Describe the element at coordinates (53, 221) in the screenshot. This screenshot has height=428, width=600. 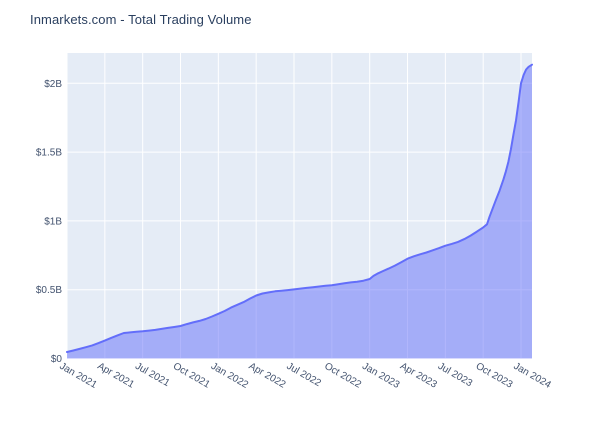
I see `y-tick-label: $1B` at that location.